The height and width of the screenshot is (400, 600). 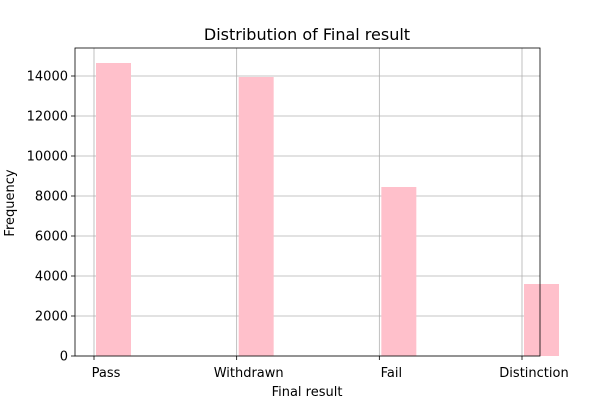 I want to click on x-axis-label: Final result, so click(x=307, y=392).